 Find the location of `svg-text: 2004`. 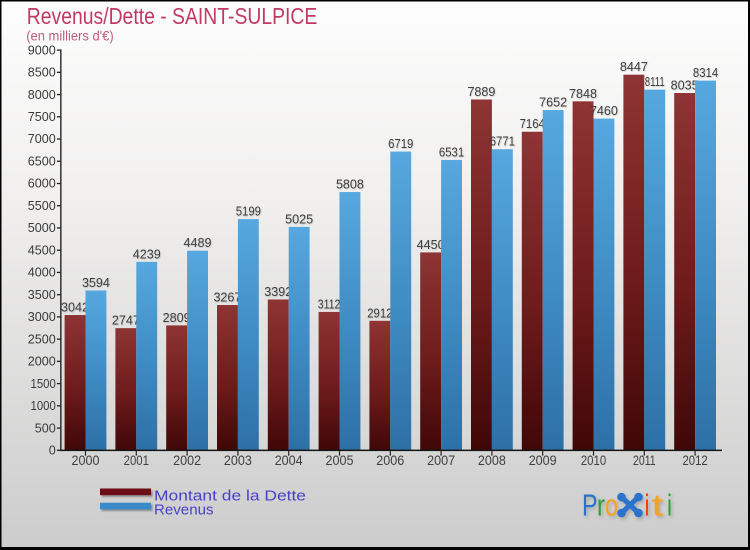

svg-text: 2004 is located at coordinates (289, 460).